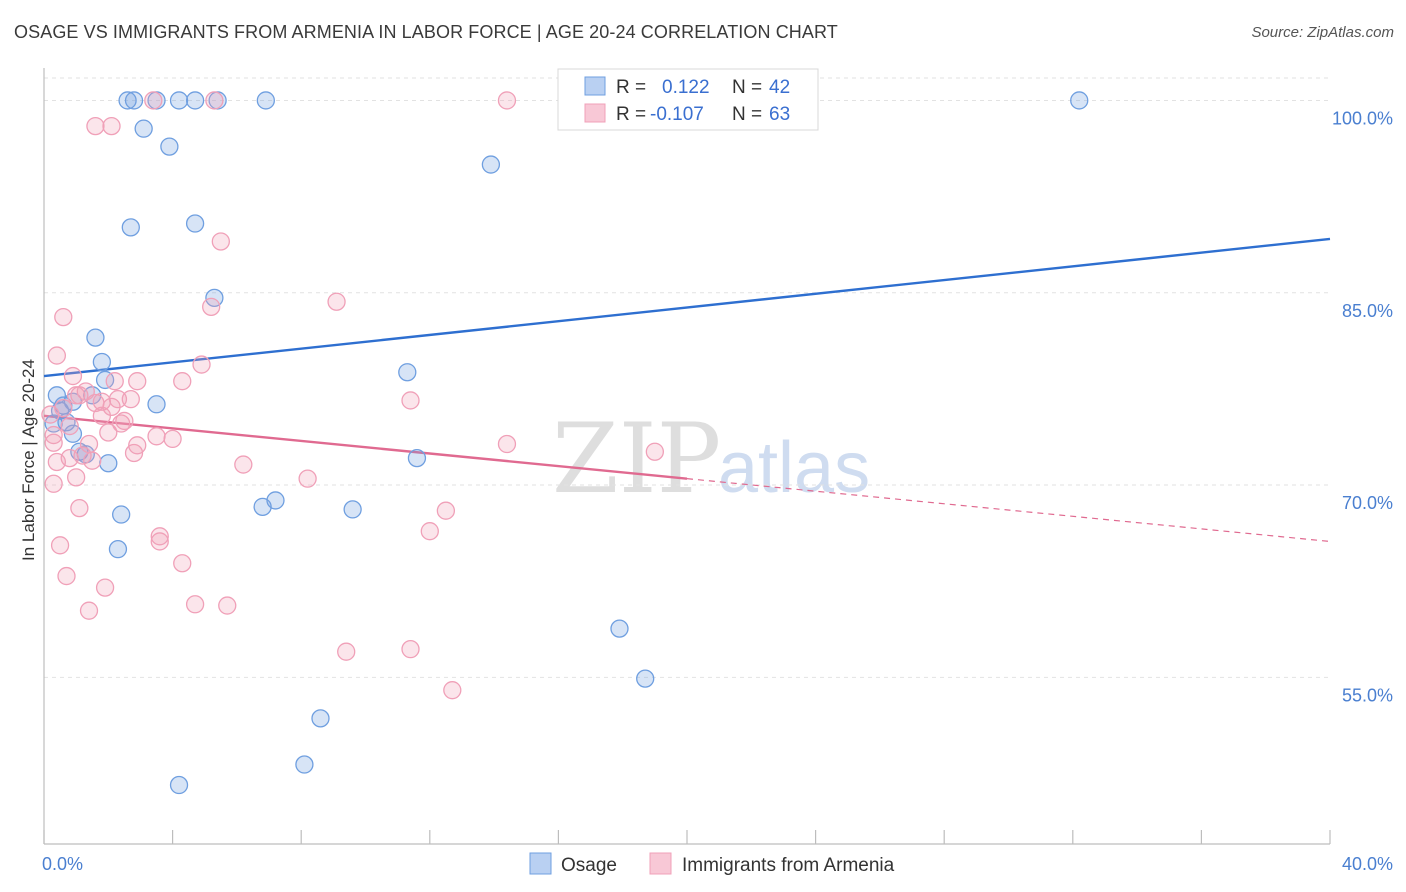  I want to click on x-tick-label: 40.0%, so click(1367, 864).